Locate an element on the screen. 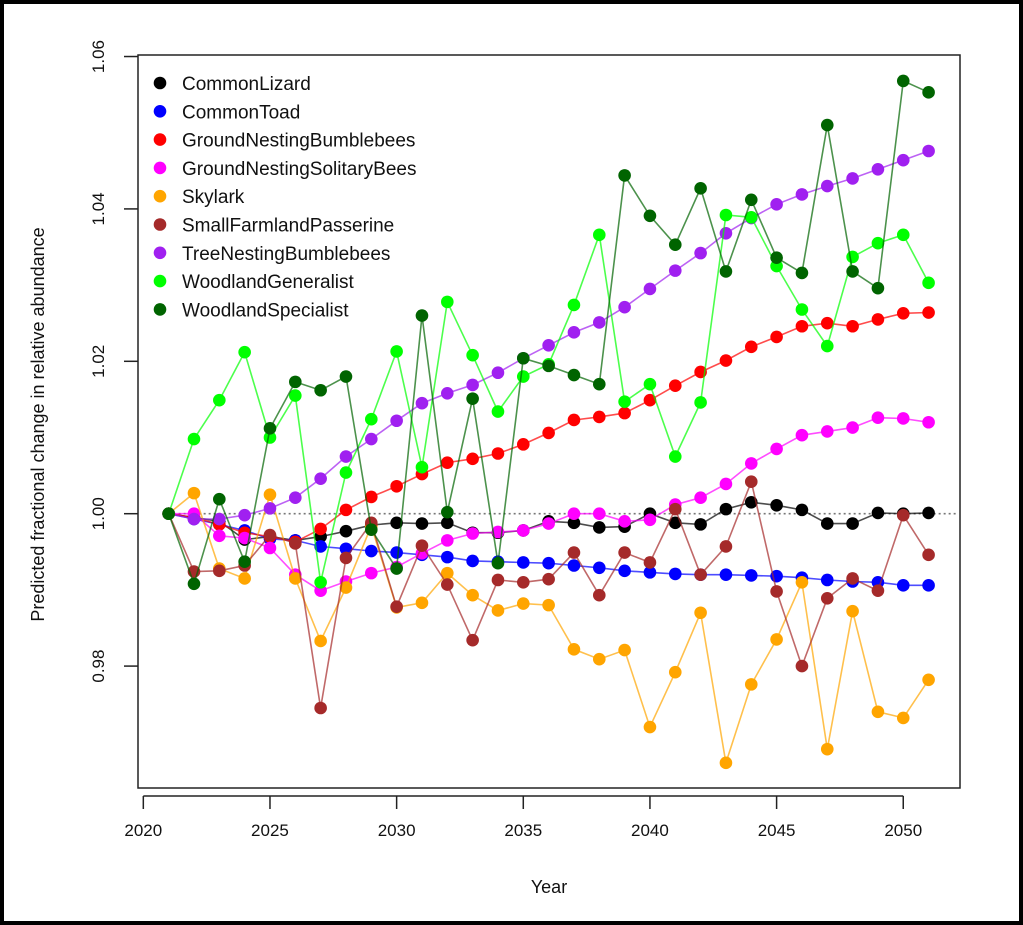  y-tick-label: 0.98 is located at coordinates (98, 666).